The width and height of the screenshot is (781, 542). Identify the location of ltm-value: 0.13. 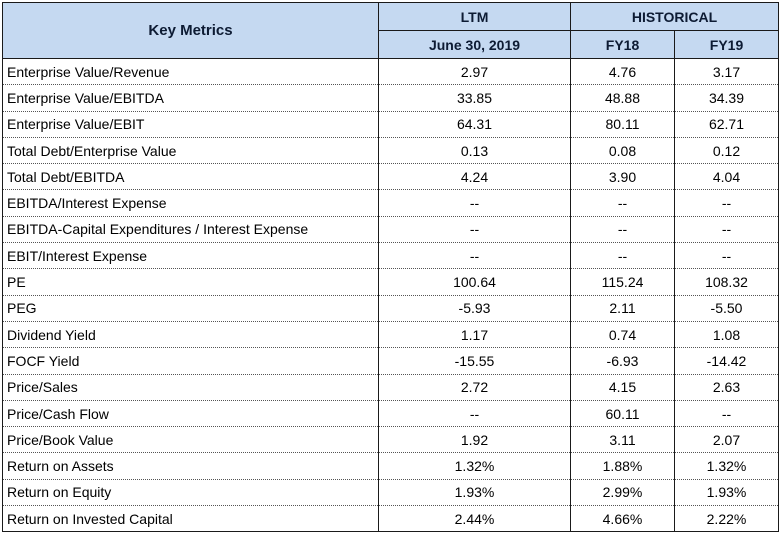
(474, 151).